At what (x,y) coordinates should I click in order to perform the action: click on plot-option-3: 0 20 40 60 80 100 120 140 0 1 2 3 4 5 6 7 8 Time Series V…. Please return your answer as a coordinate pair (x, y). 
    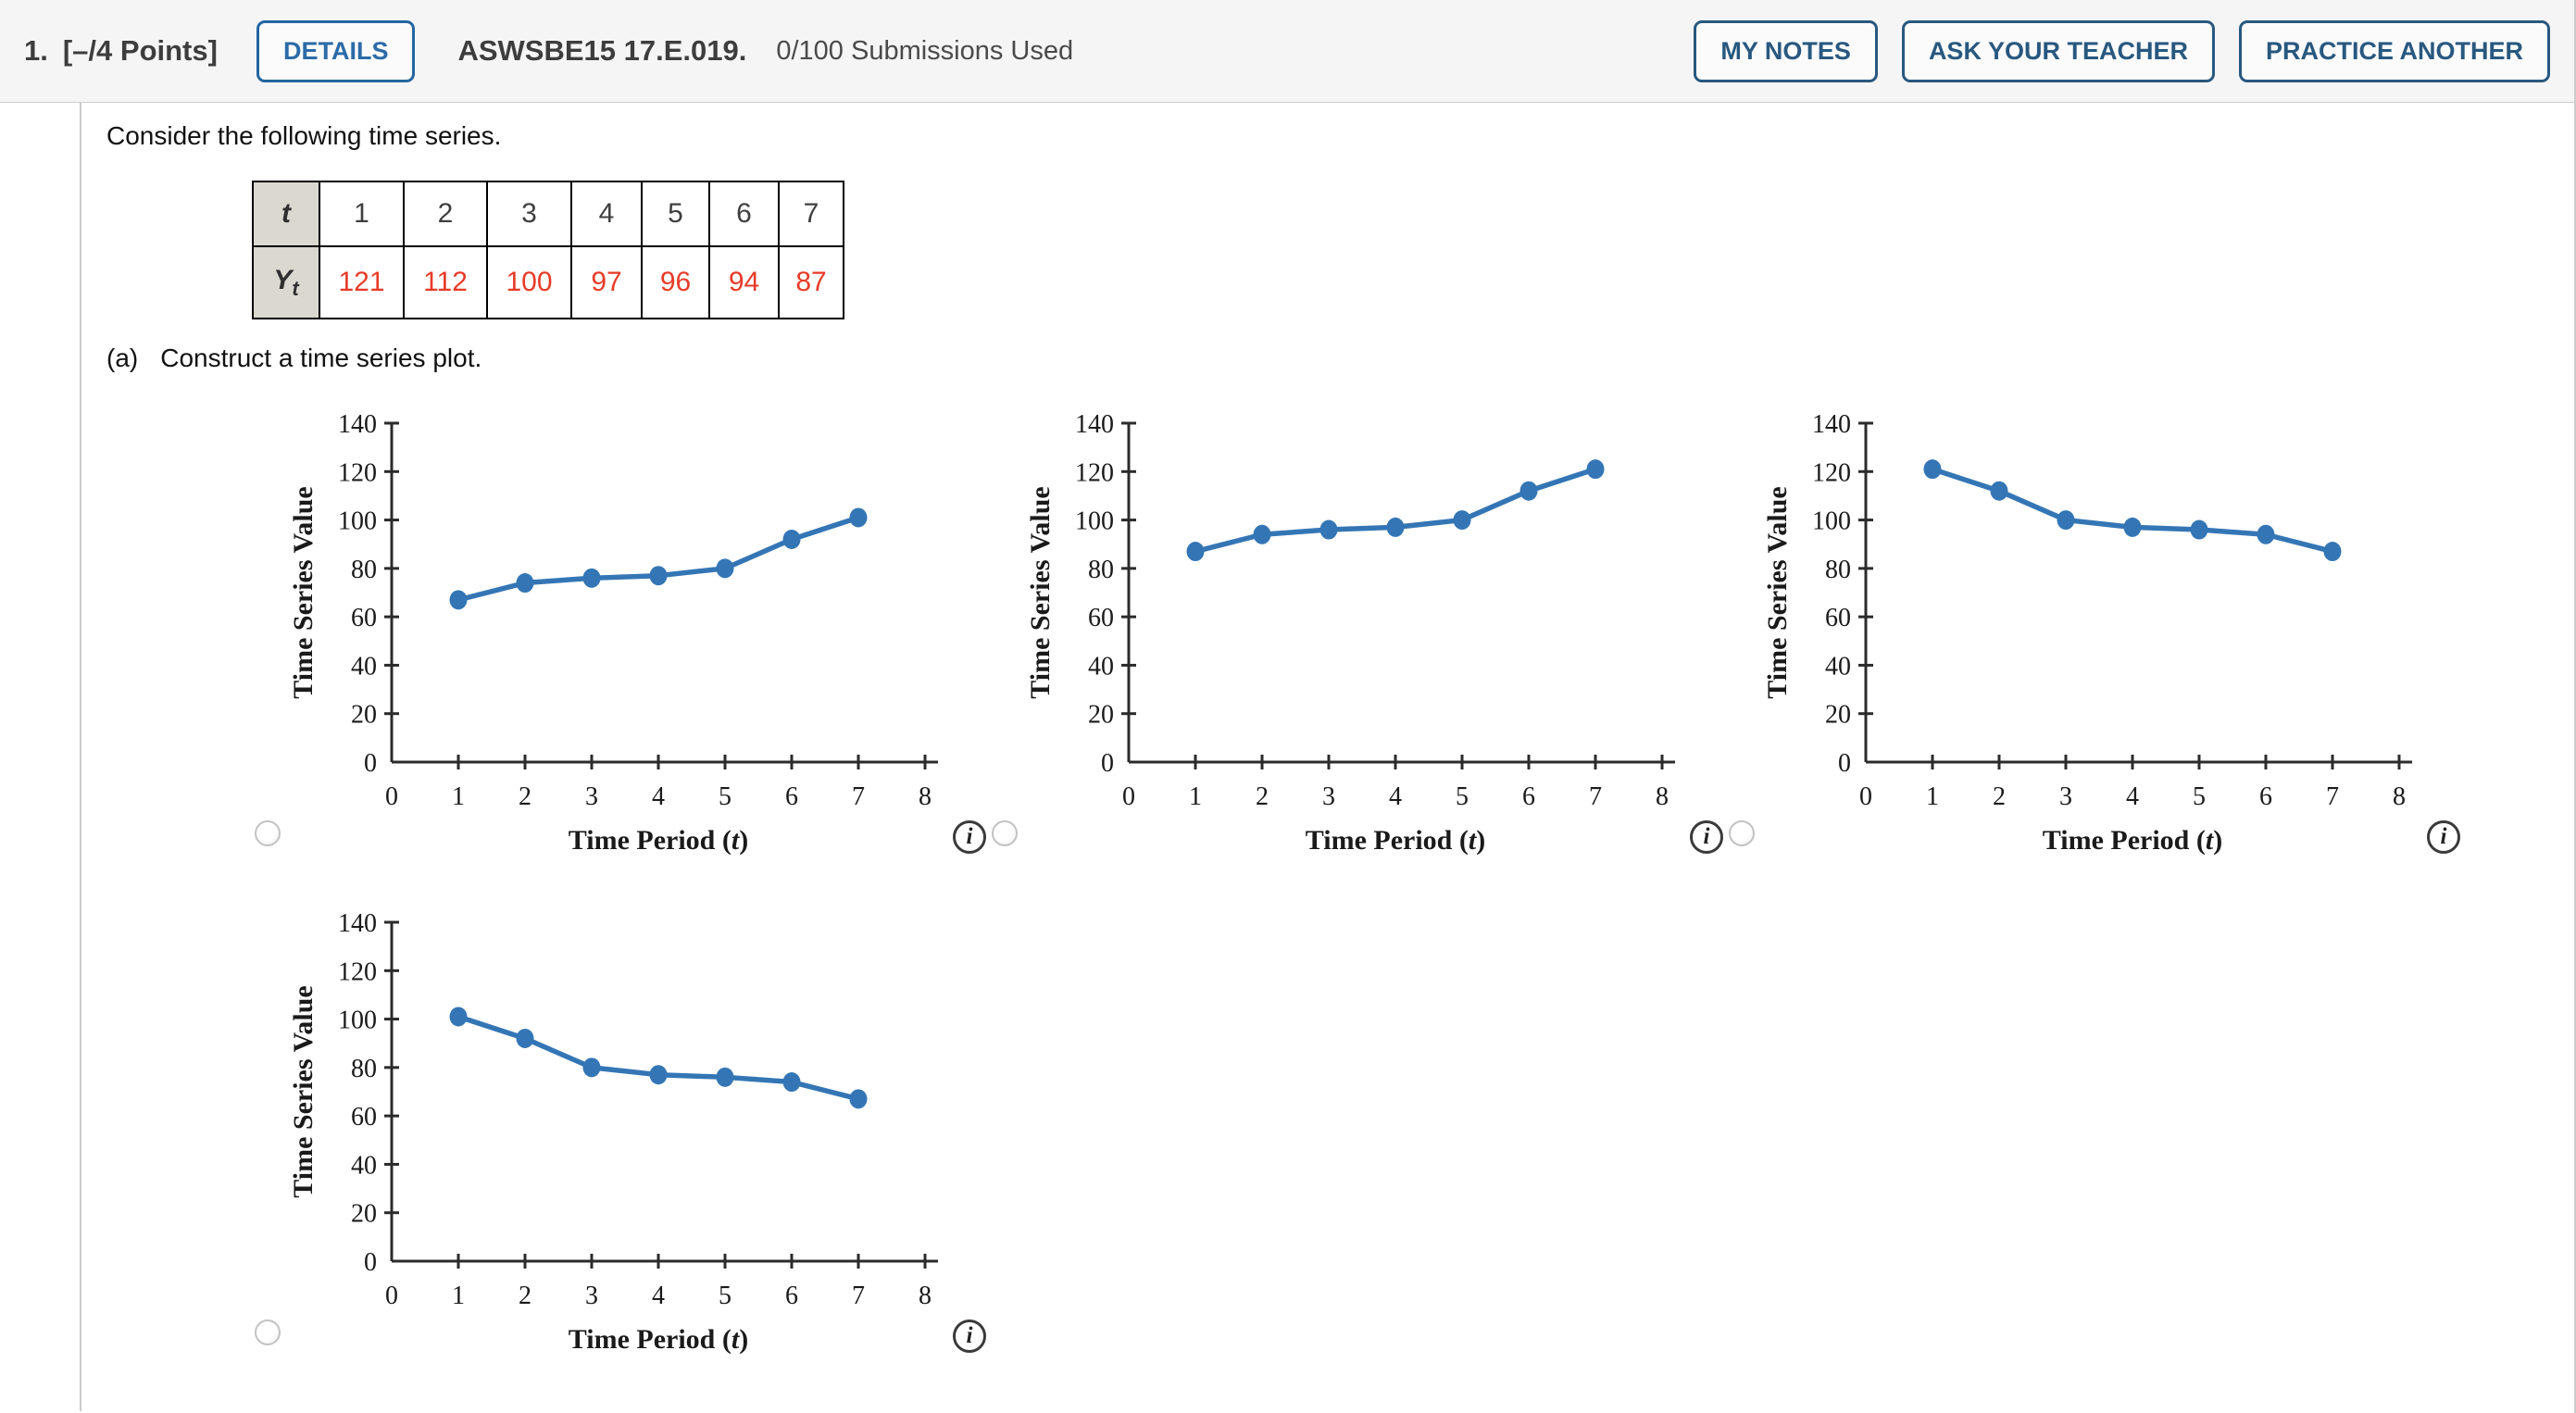
    Looking at the image, I should click on (2097, 632).